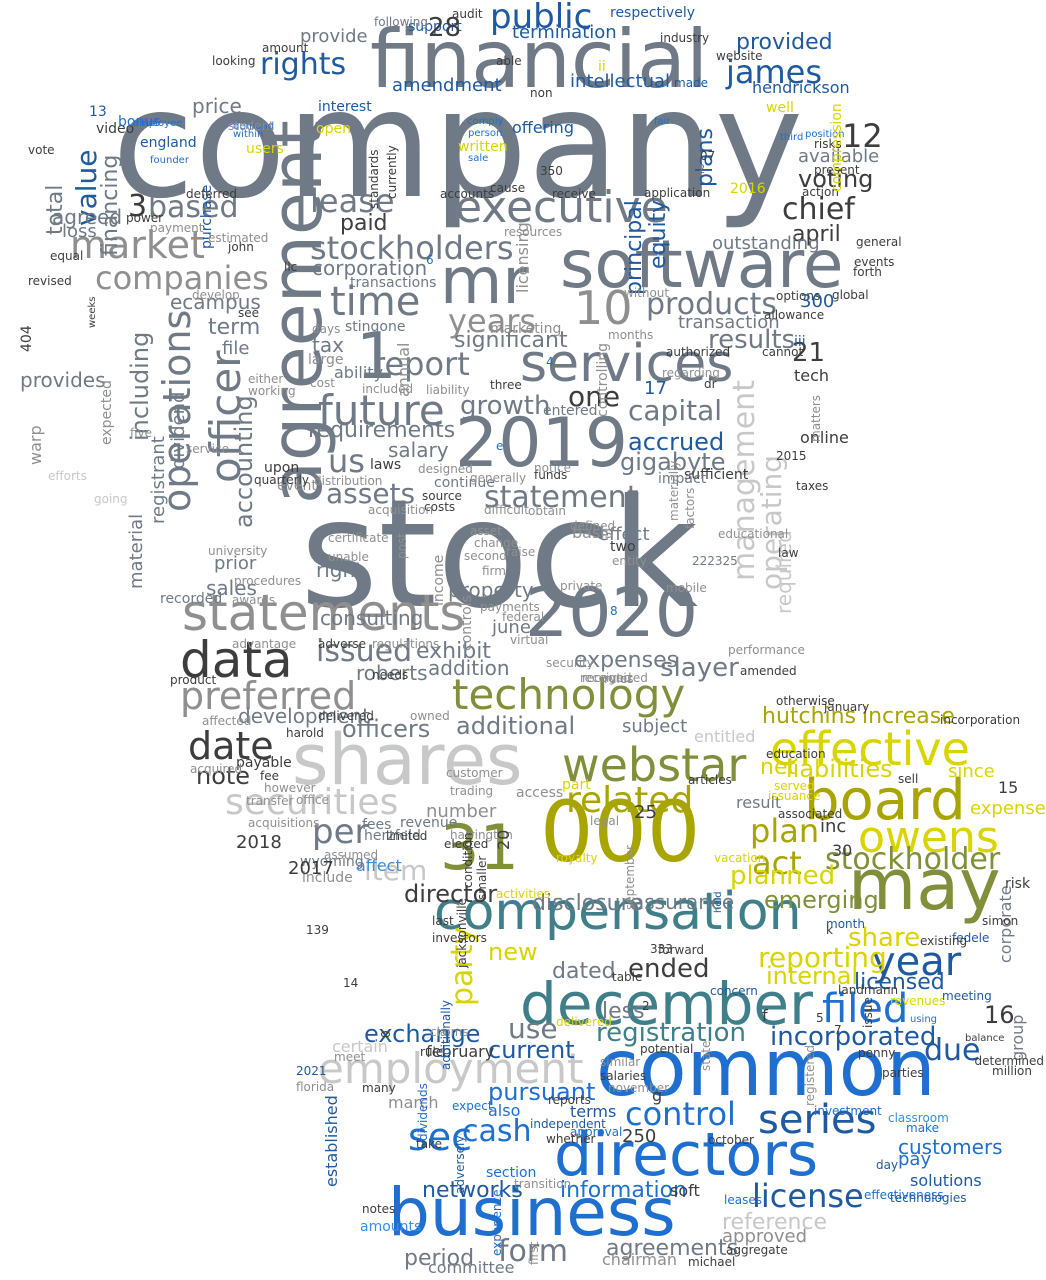 Image resolution: width=1046 pixels, height=1280 pixels. Describe the element at coordinates (311, 868) in the screenshot. I see `cloud-word-2017: 2017` at that location.